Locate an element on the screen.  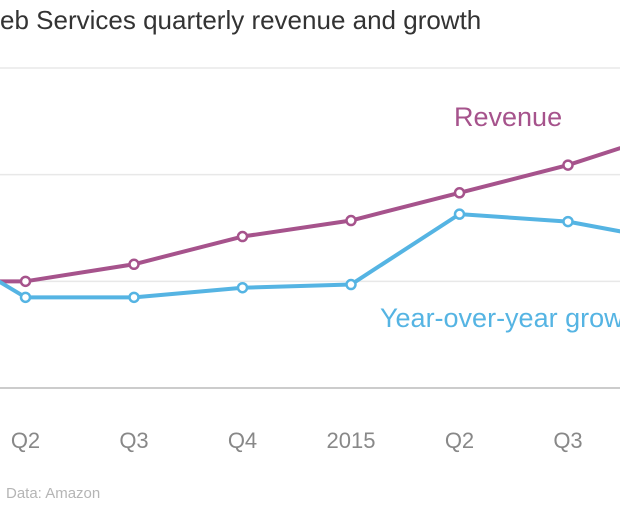
series-label: Year-over-year grow is located at coordinates (500, 318).